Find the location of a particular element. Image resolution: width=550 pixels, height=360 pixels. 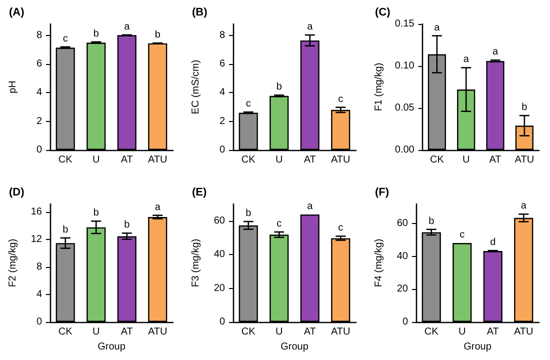

y-tick-label: 12 is located at coordinates (36, 240).